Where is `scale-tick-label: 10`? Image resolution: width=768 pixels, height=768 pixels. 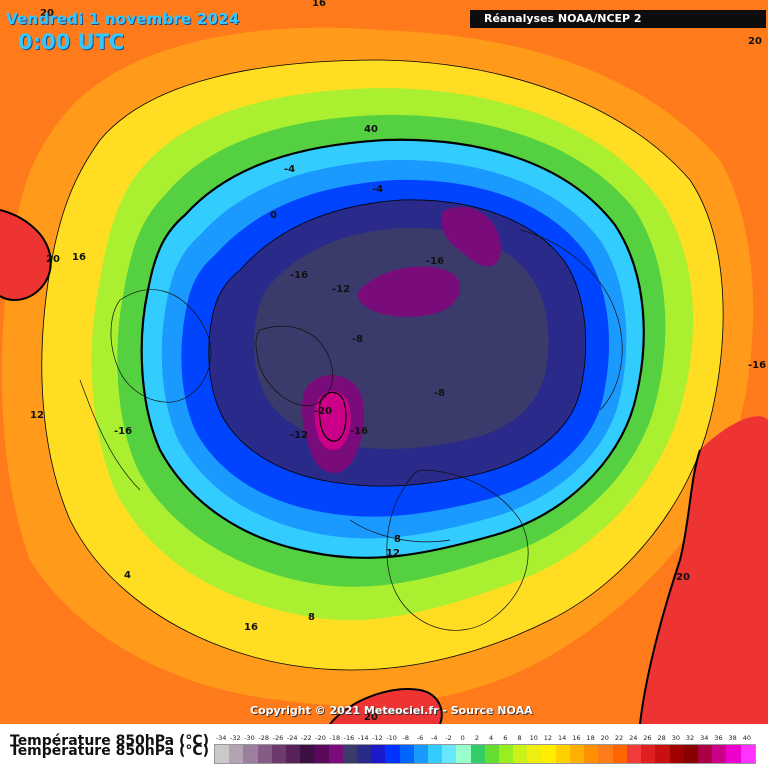
scale-tick-label: 10 is located at coordinates (533, 738).